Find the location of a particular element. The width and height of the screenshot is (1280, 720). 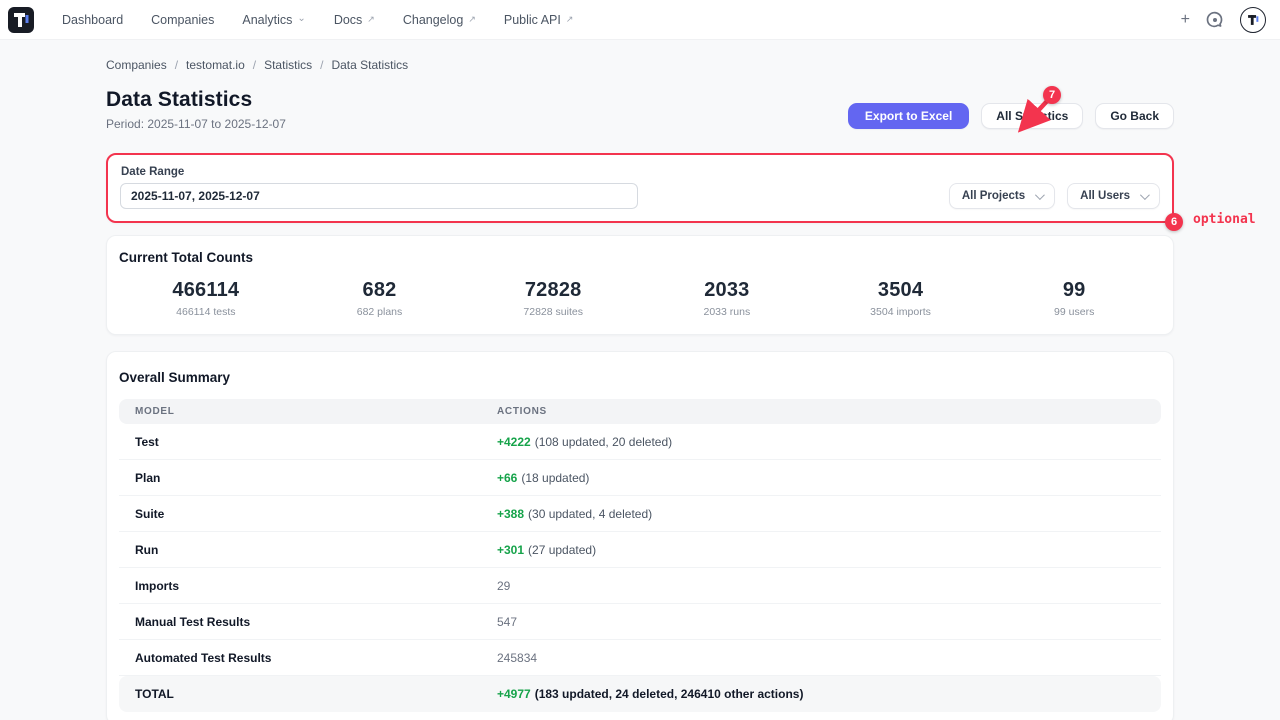

actions-detail: (30 updated, 4 deleted) is located at coordinates (590, 513).